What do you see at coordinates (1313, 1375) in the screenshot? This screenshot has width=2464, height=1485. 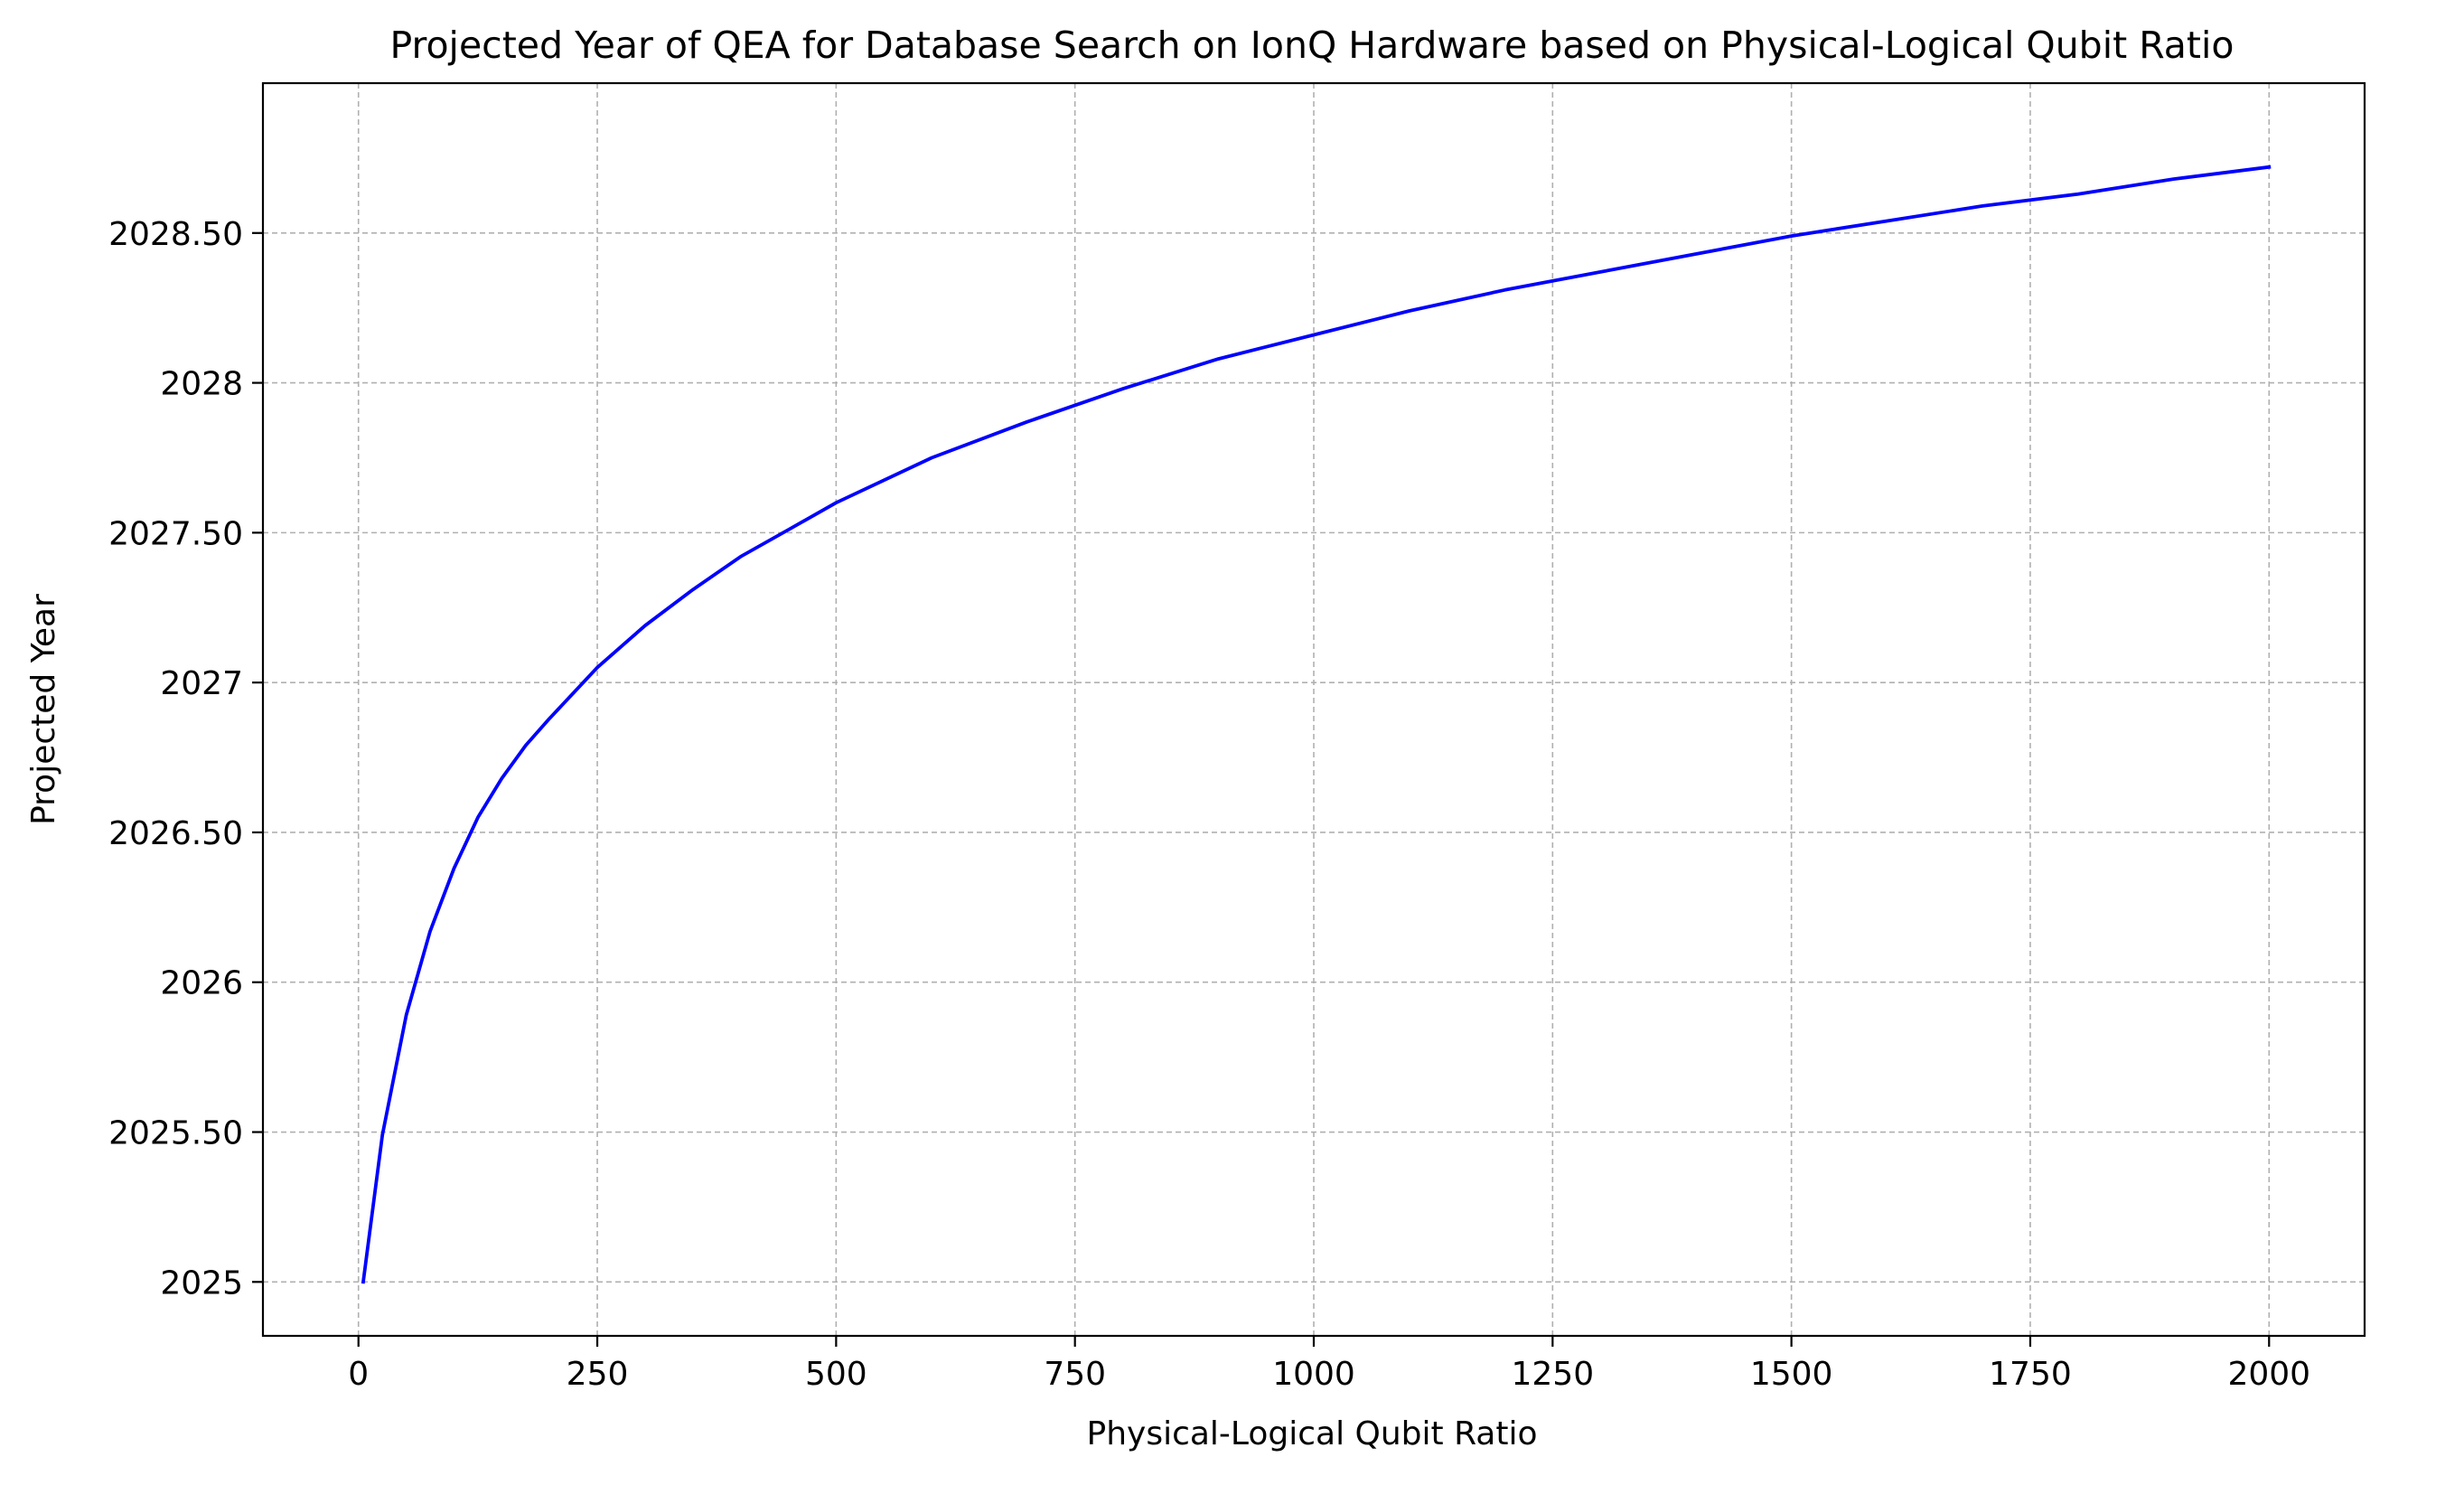 I see `x-tick-label: 1000` at bounding box center [1313, 1375].